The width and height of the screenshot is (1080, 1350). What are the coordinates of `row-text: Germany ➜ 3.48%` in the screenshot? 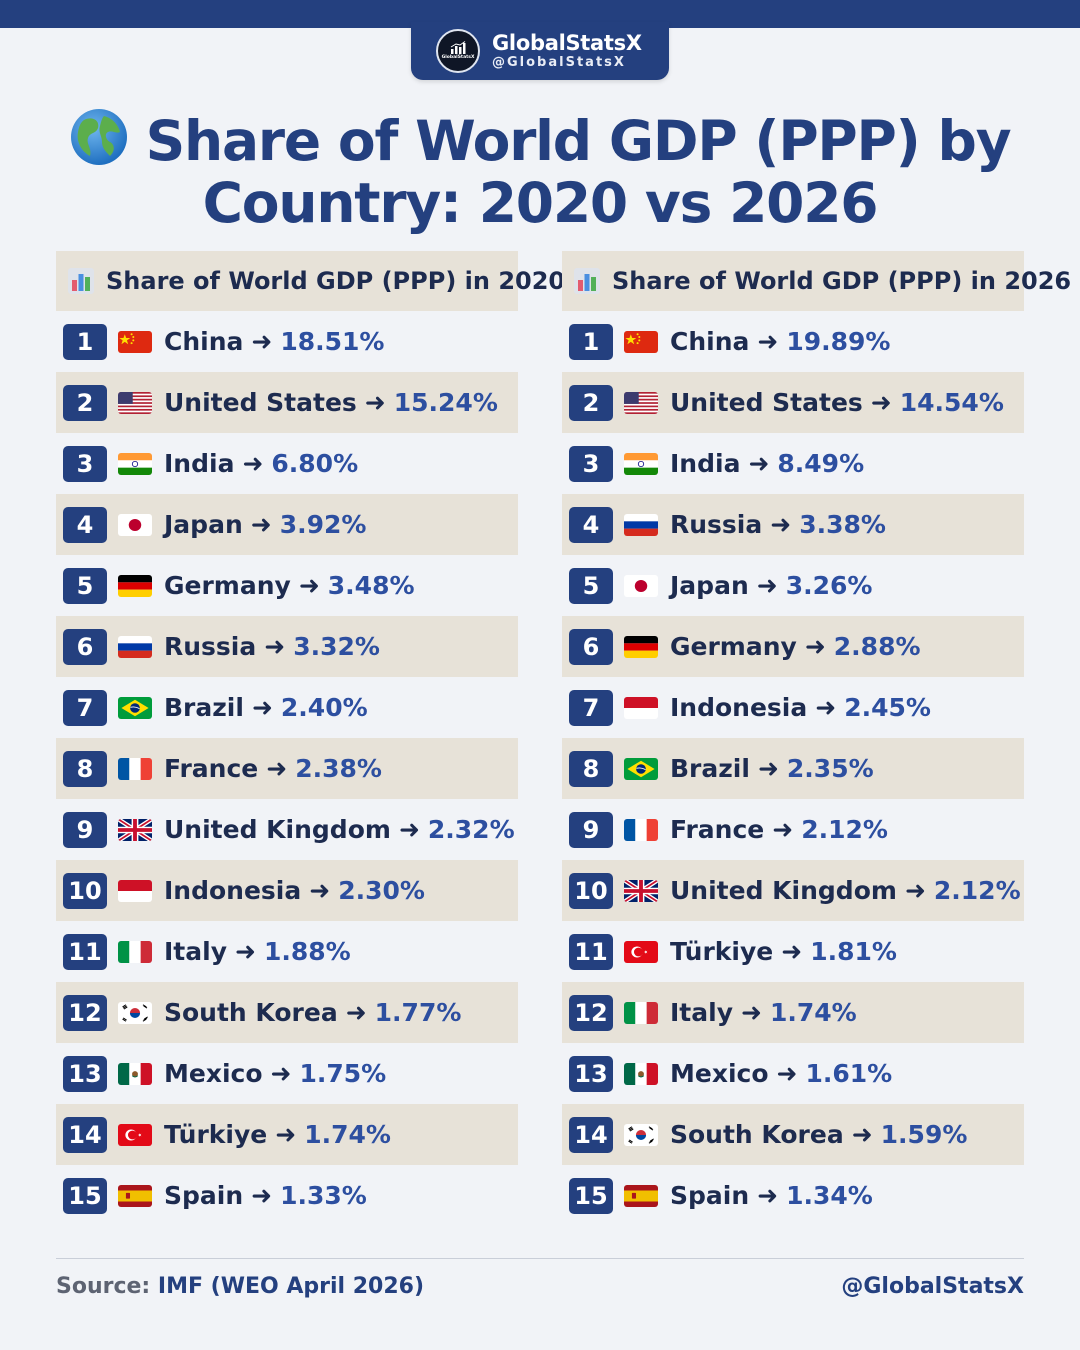 It's located at (289, 585).